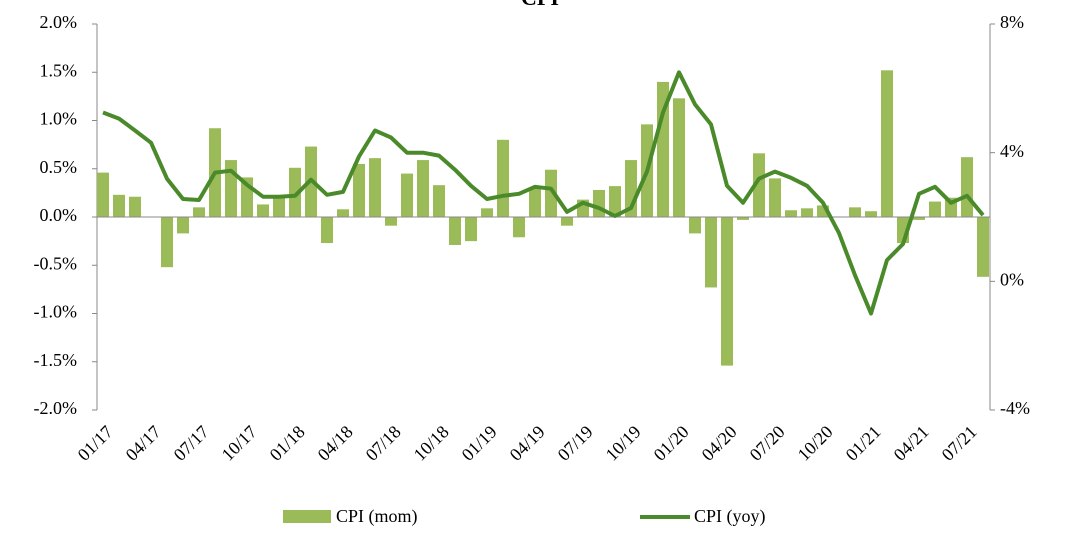 The image size is (1068, 540). What do you see at coordinates (1012, 22) in the screenshot?
I see `y2-tick-label: 8%` at bounding box center [1012, 22].